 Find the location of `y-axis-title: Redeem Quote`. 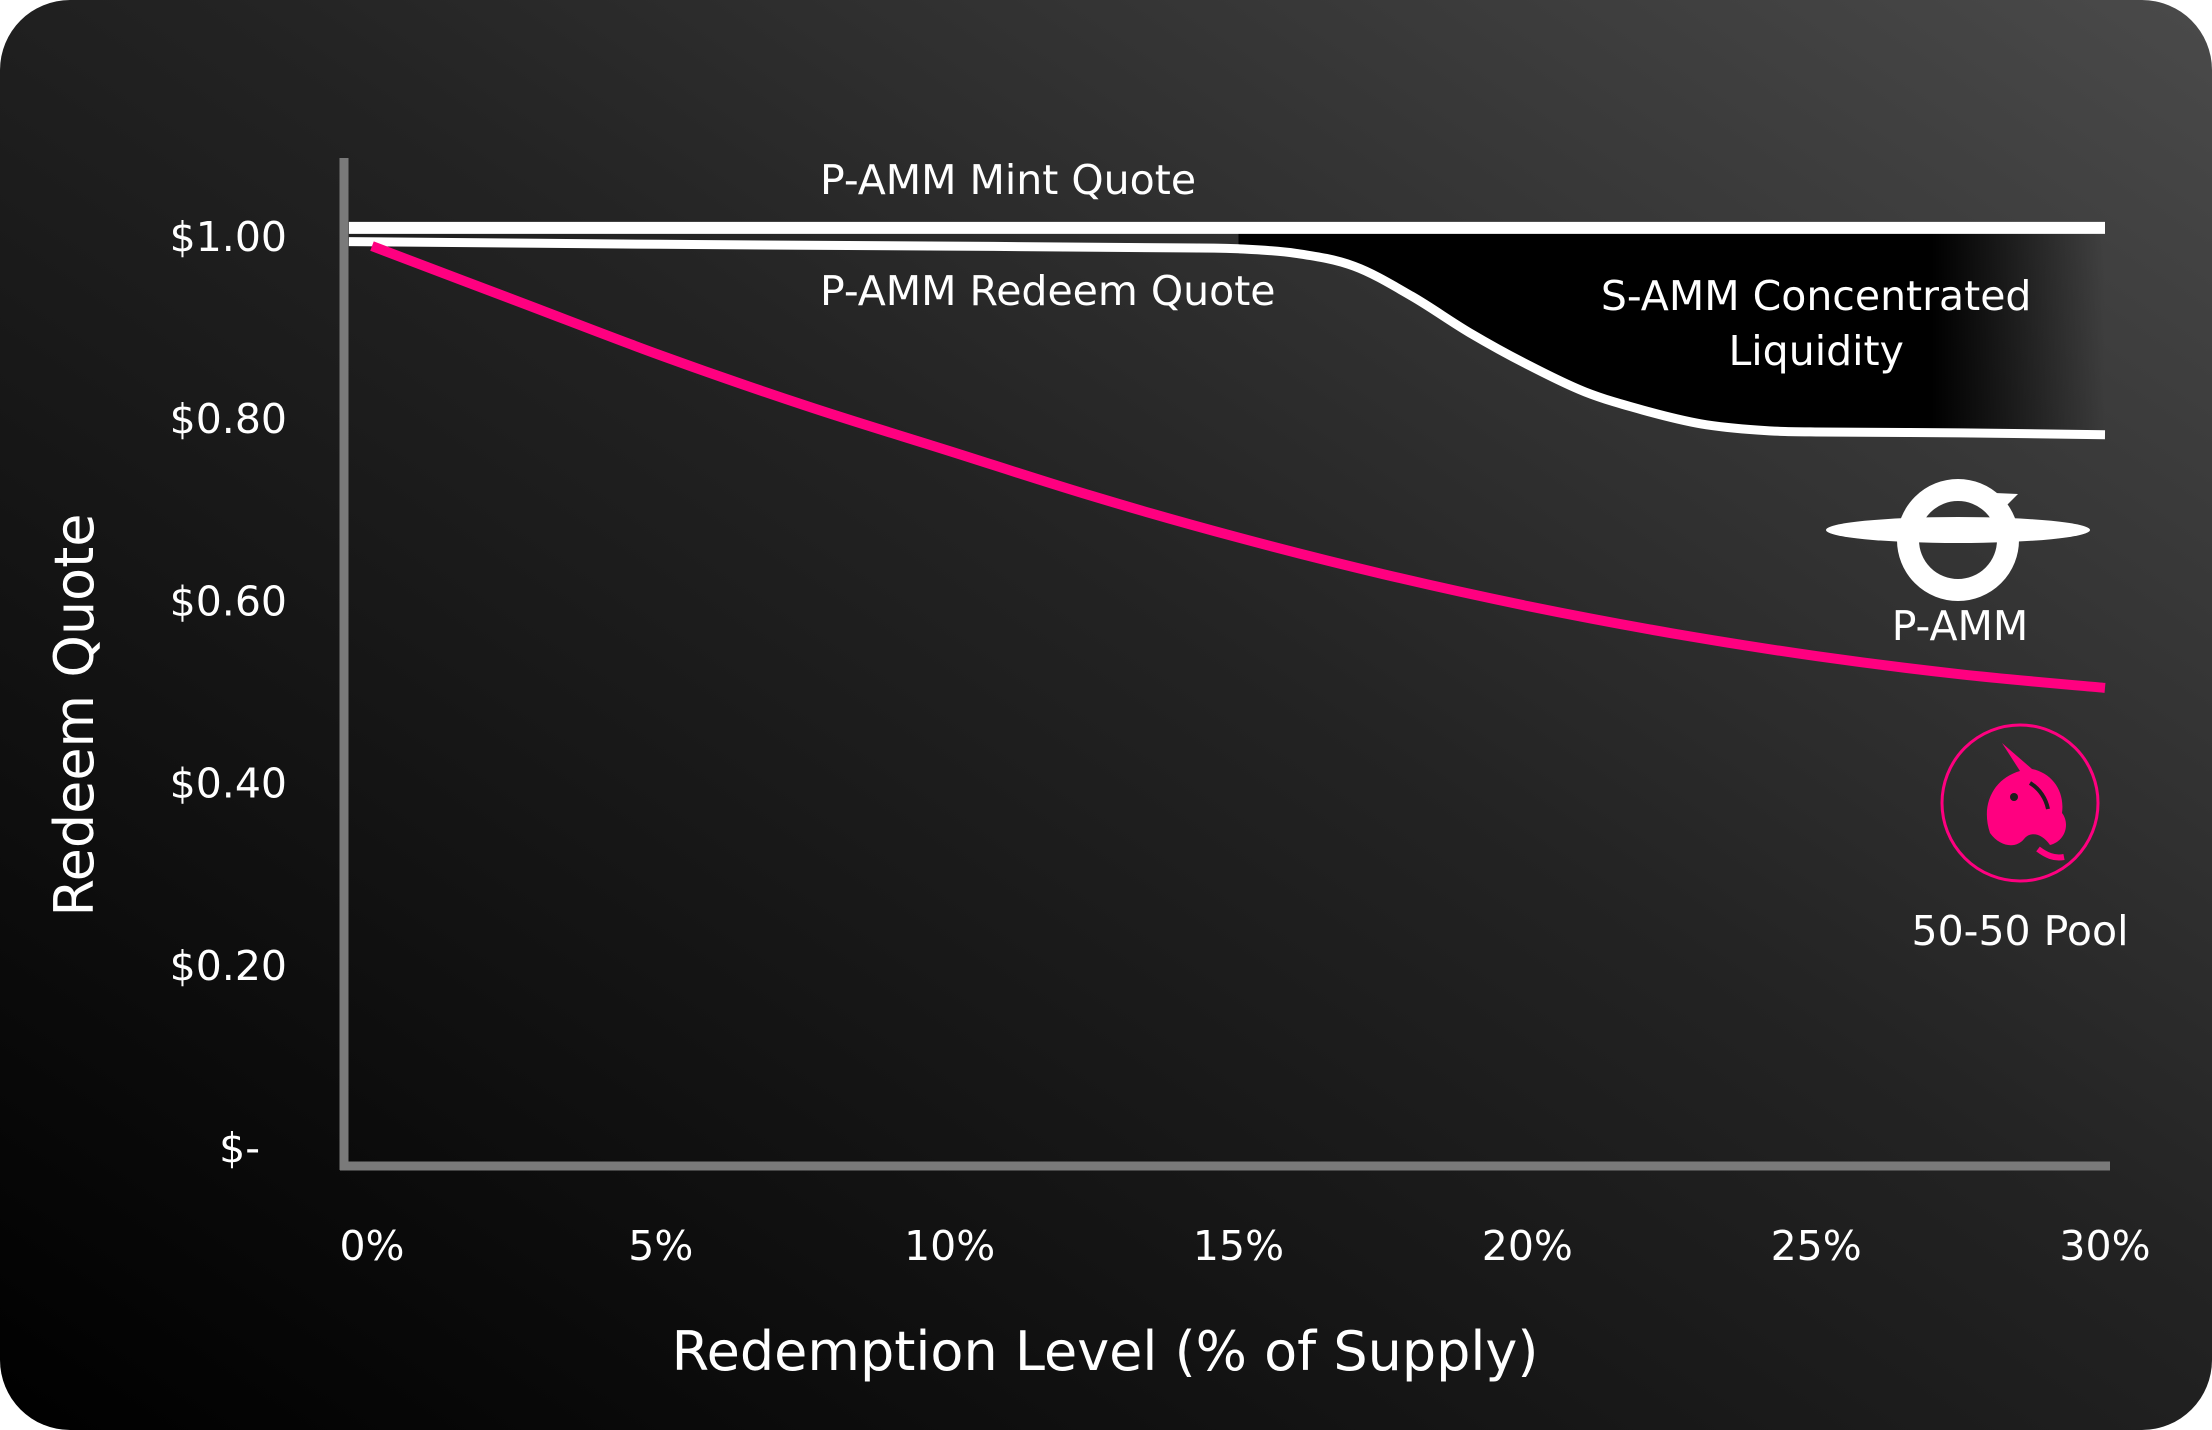

y-axis-title: Redeem Quote is located at coordinates (74, 715).